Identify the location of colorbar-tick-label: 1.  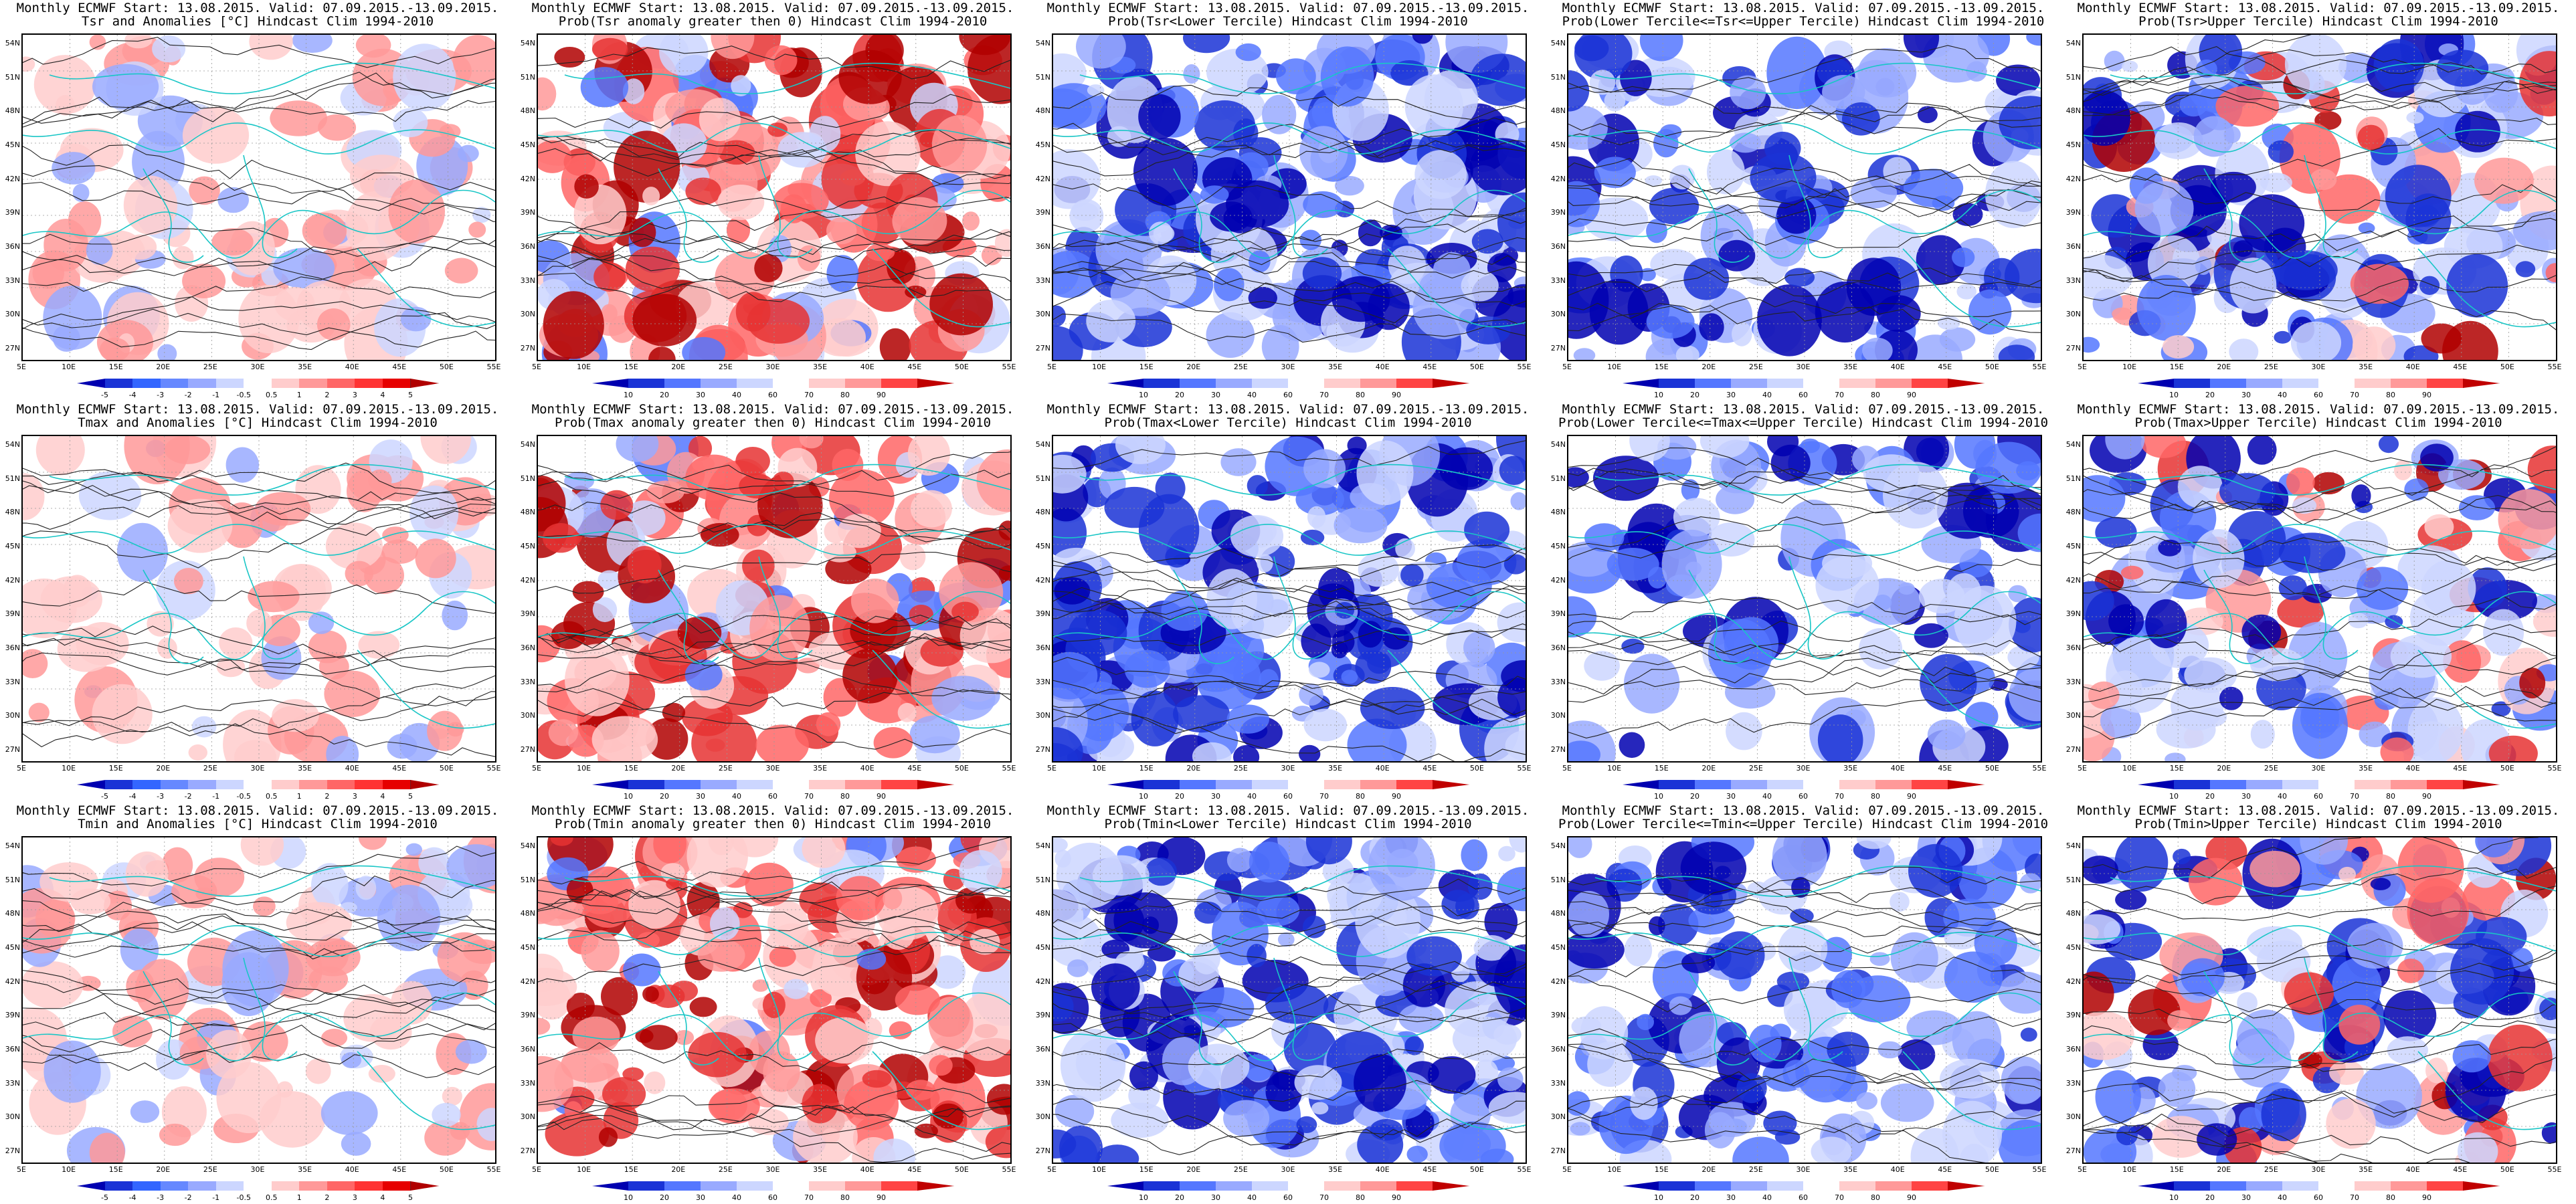
(299, 395).